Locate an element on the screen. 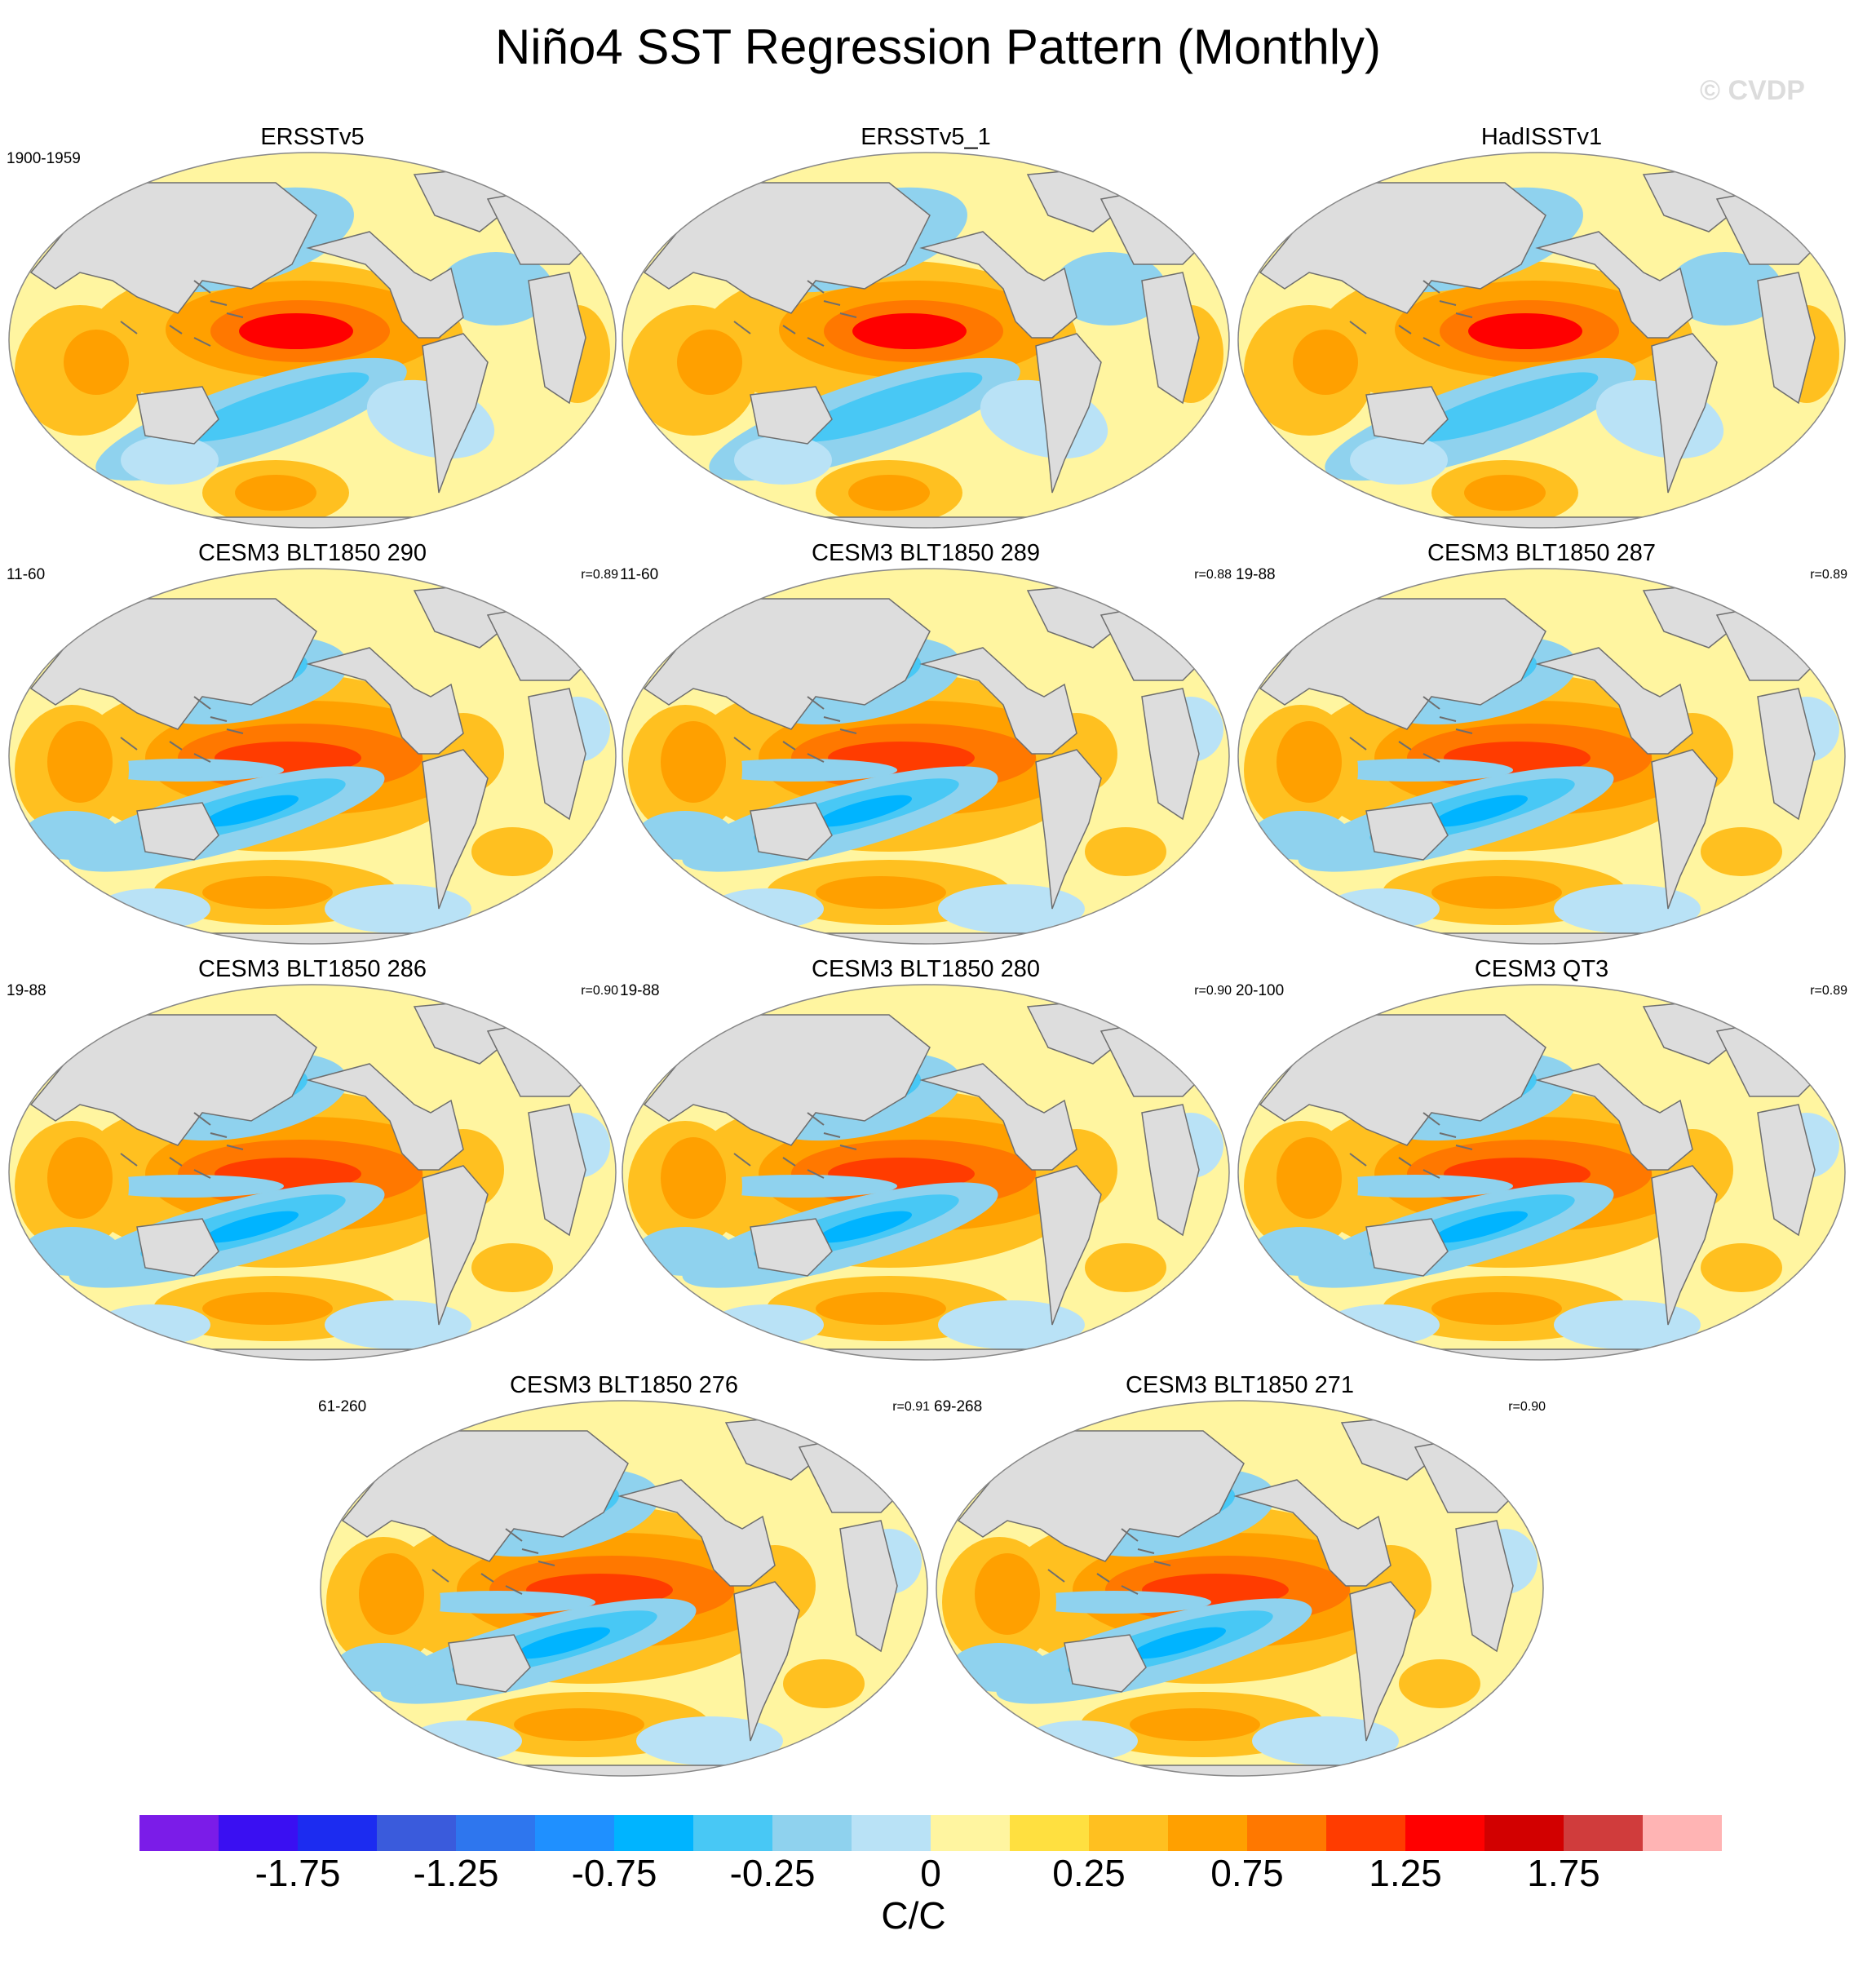  map-panel: ERSSTv5_1 is located at coordinates (926, 326).